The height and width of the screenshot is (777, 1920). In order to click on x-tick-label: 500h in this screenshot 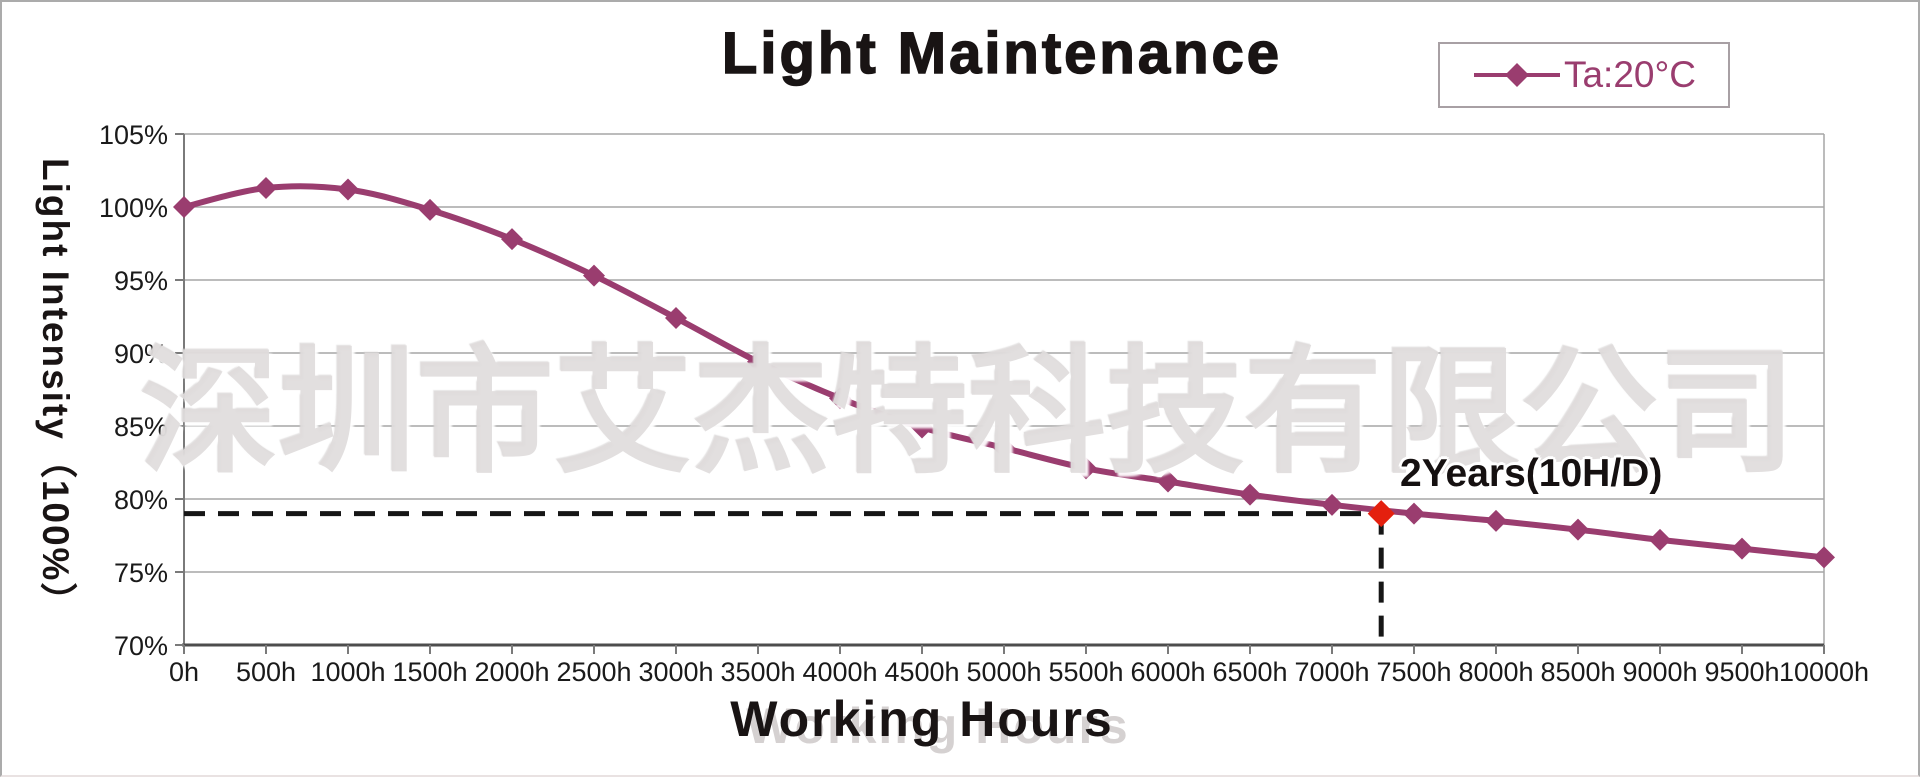, I will do `click(266, 672)`.